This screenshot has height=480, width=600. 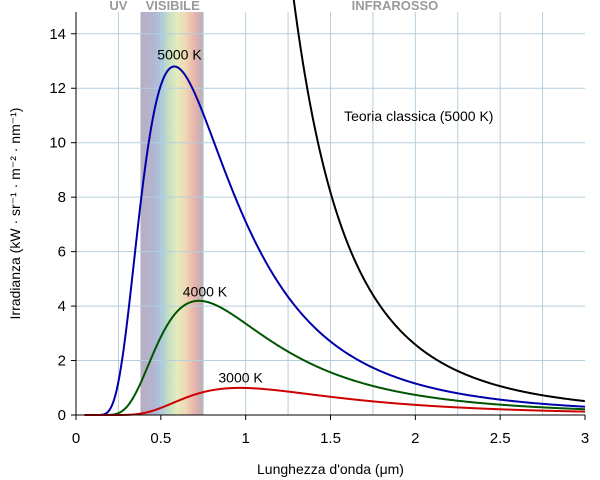 I want to click on x-tick-label: 1, so click(x=245, y=438).